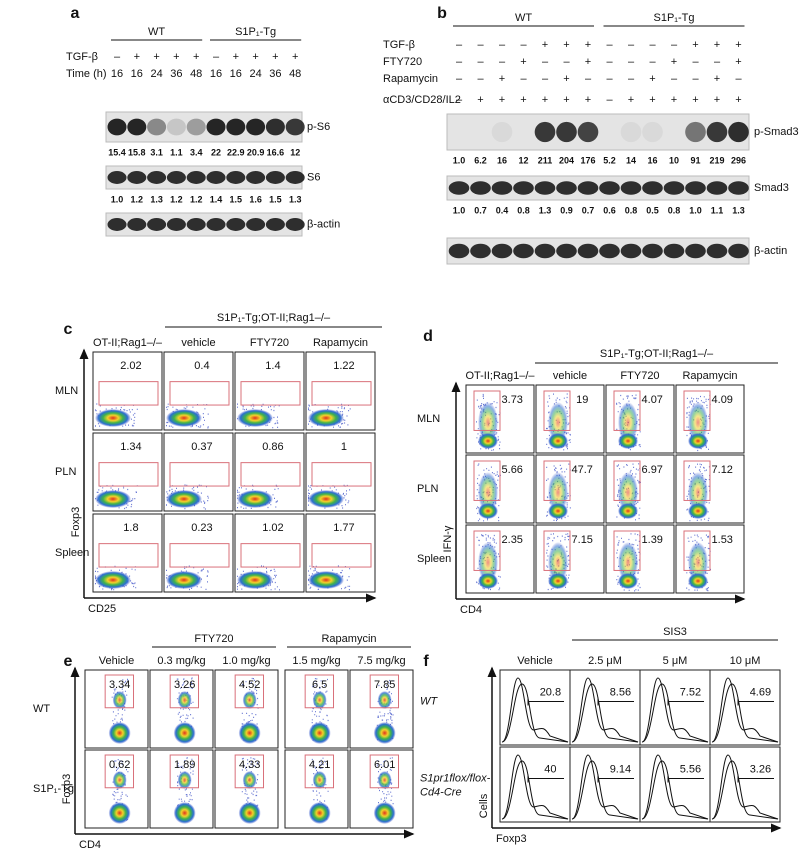 Image resolution: width=800 pixels, height=865 pixels. What do you see at coordinates (130, 528) in the screenshot?
I see `gate-percent: 1.8` at bounding box center [130, 528].